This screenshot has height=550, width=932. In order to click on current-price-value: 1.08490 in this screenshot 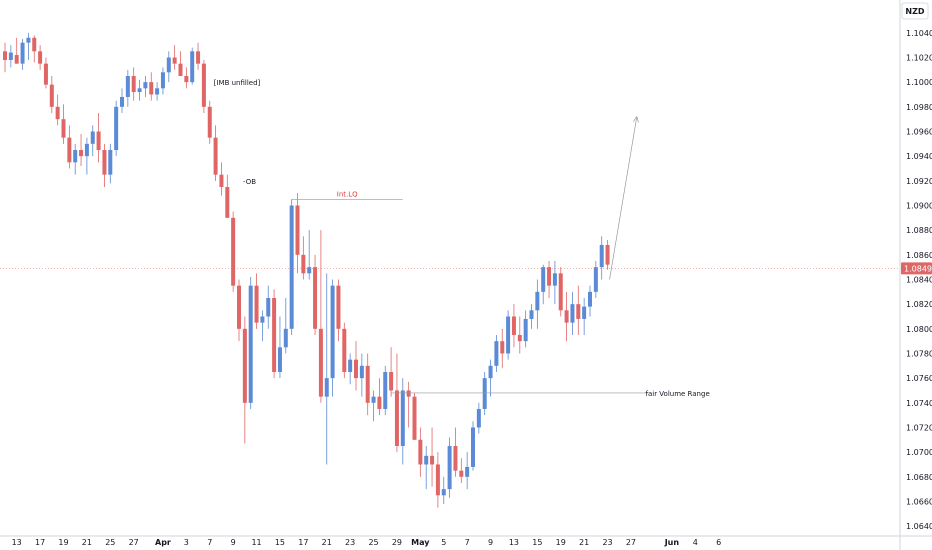, I will do `click(918, 268)`.